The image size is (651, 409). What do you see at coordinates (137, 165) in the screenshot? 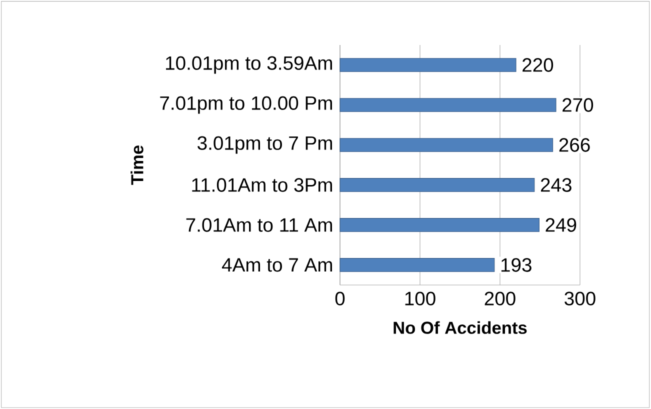
I see `y-axis-title: Time` at bounding box center [137, 165].